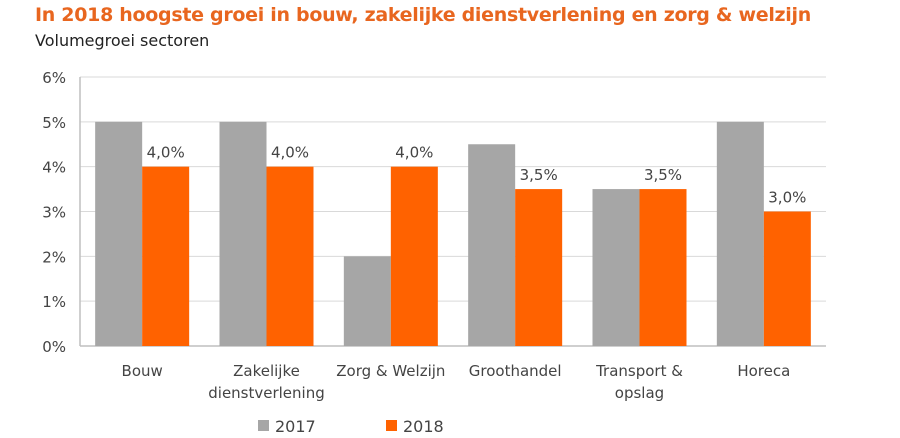 Image resolution: width=900 pixels, height=438 pixels. Describe the element at coordinates (515, 371) in the screenshot. I see `x-tick-label: Groothandel` at that location.